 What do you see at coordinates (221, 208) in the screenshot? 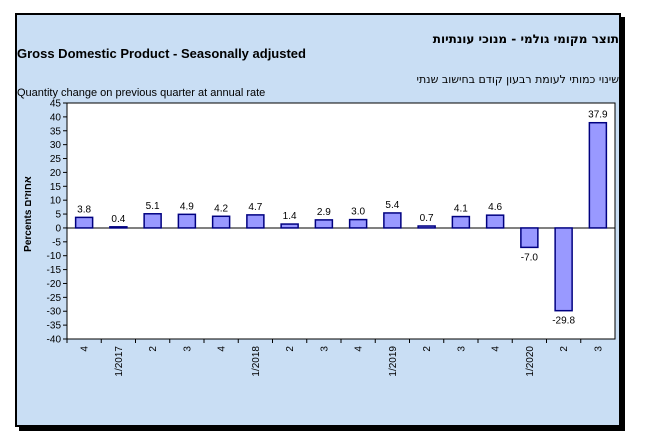
I see `data-label: 4.2` at bounding box center [221, 208].